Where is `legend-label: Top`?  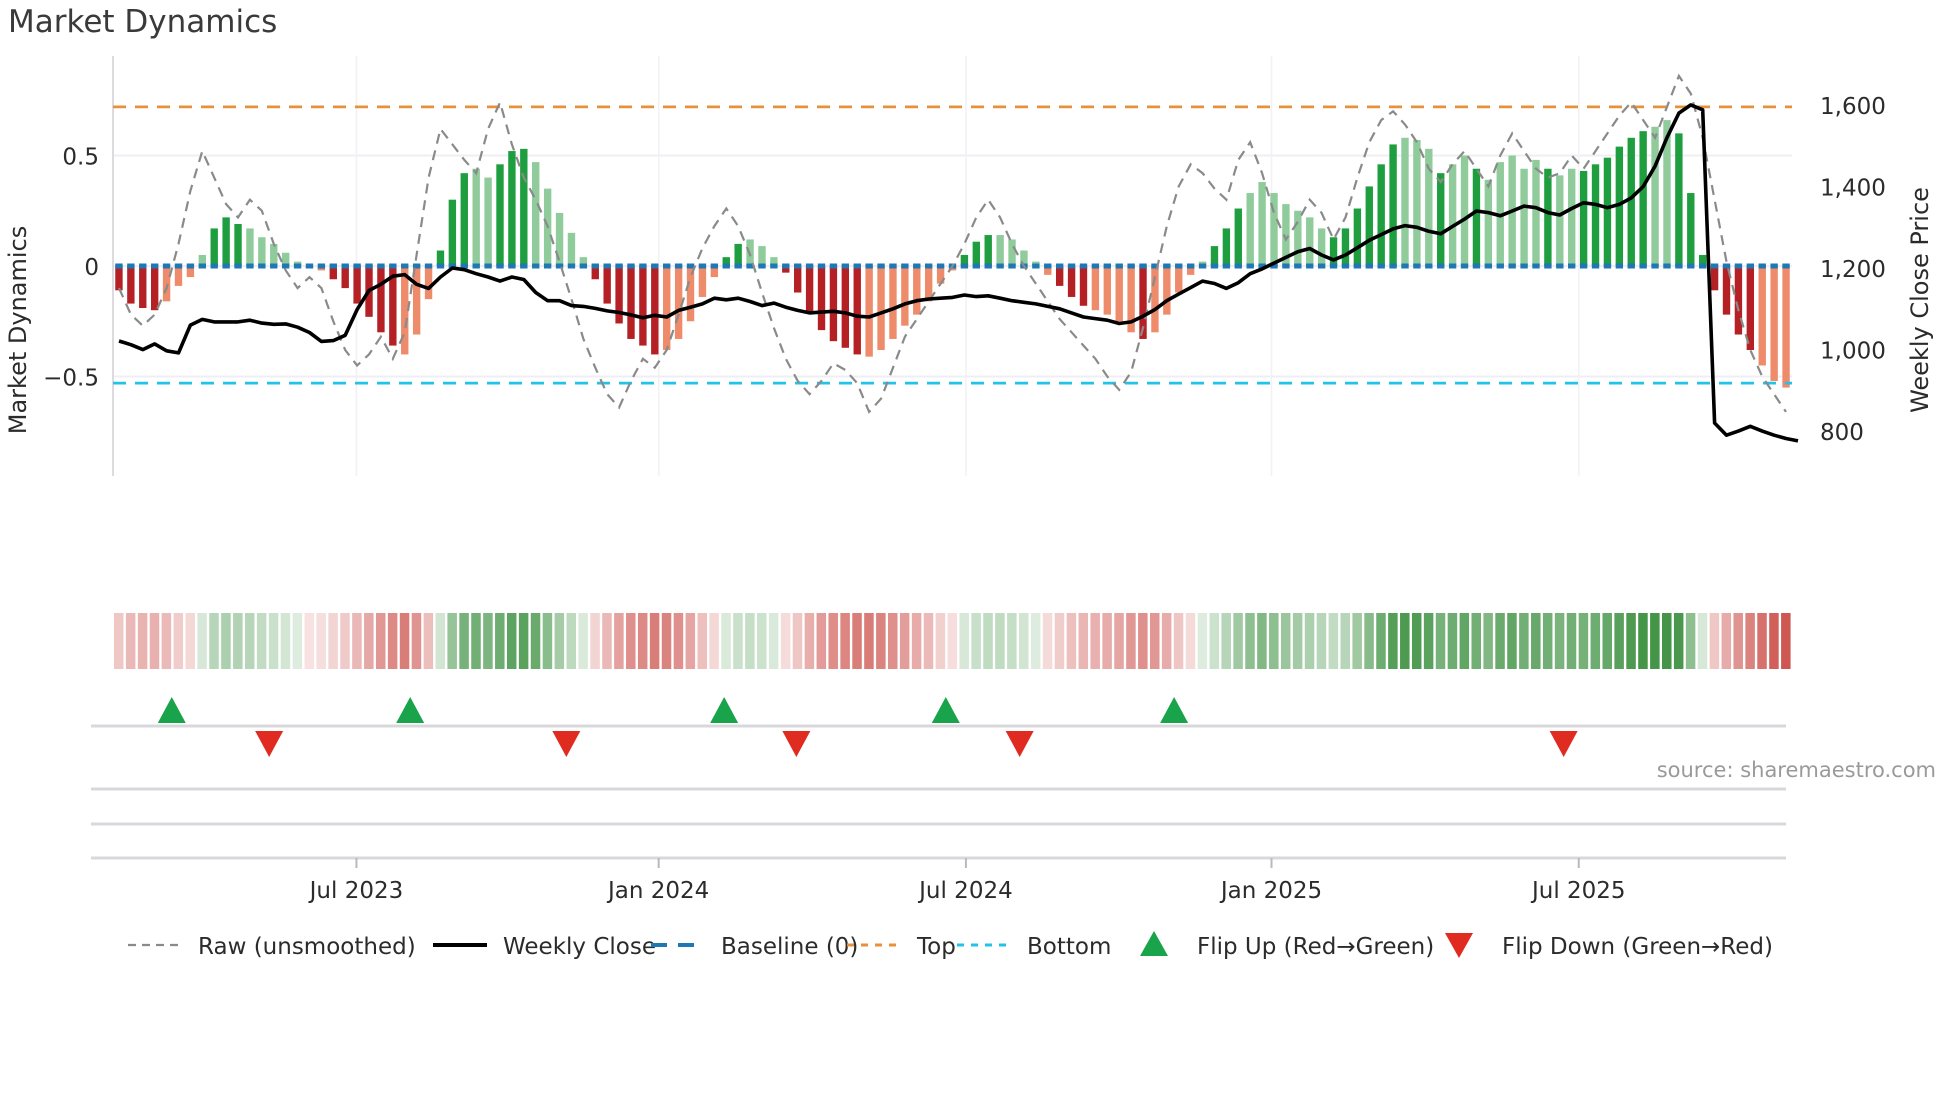 legend-label: Top is located at coordinates (936, 947).